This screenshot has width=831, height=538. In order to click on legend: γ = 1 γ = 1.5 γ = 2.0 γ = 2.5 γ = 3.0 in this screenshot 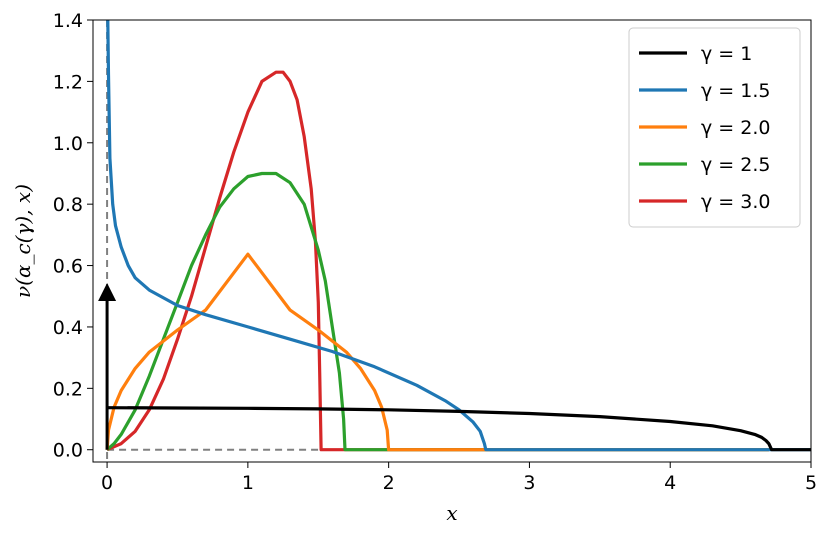, I will do `click(714, 127)`.